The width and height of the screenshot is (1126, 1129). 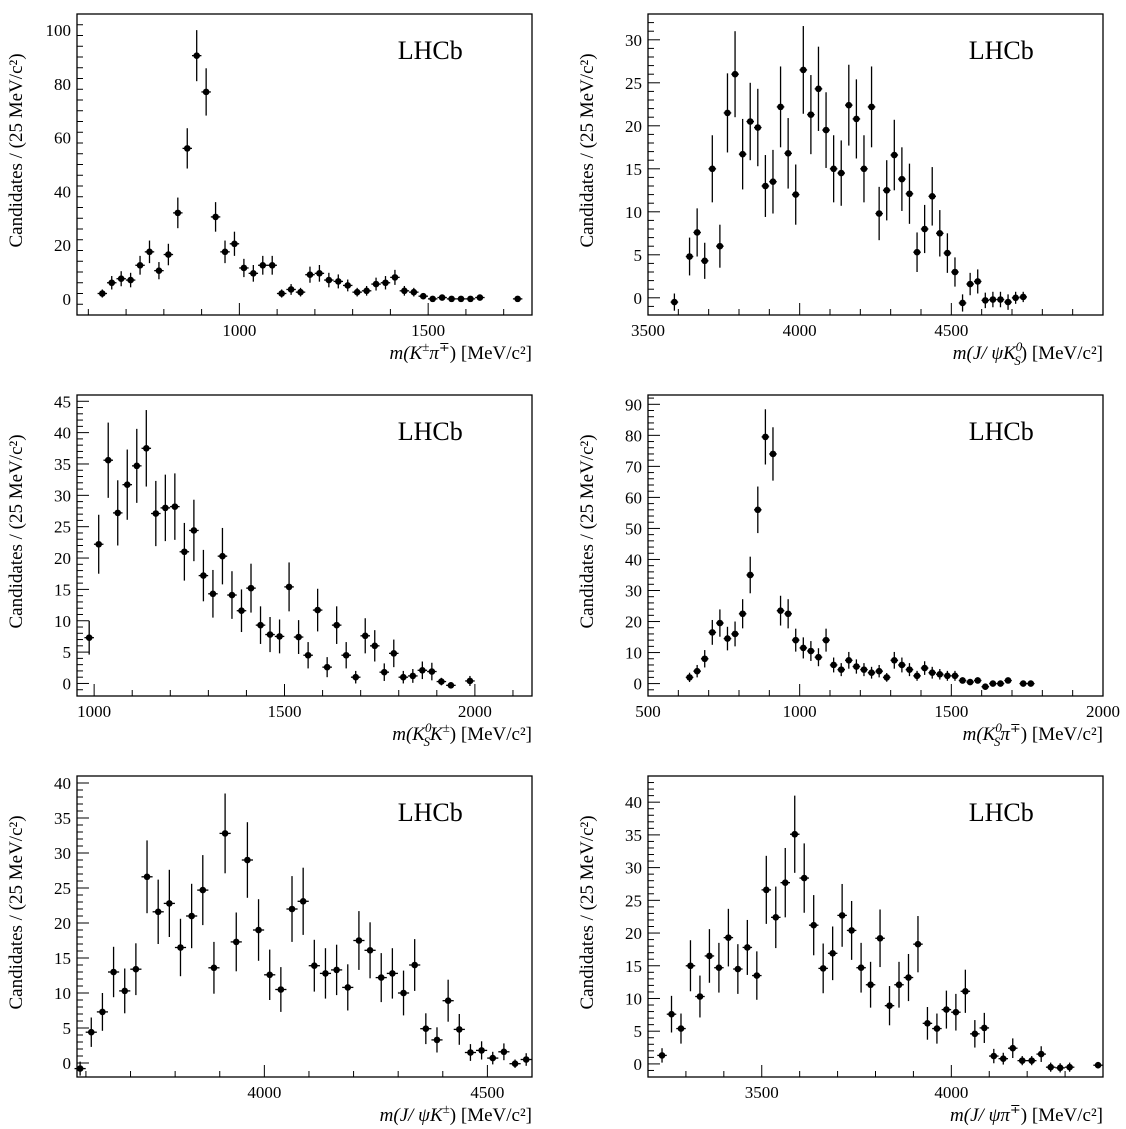 What do you see at coordinates (62, 401) in the screenshot?
I see `y-tick-label: 45` at bounding box center [62, 401].